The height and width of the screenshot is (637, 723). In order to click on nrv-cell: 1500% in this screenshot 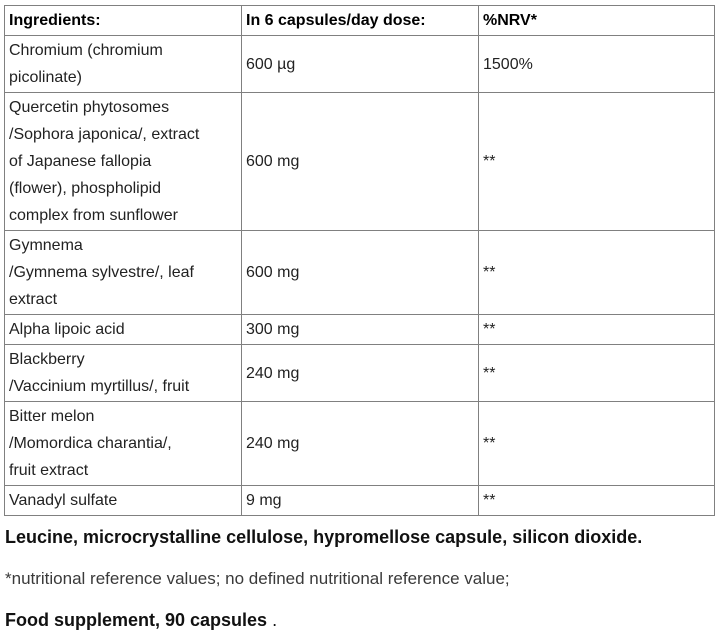, I will do `click(596, 64)`.